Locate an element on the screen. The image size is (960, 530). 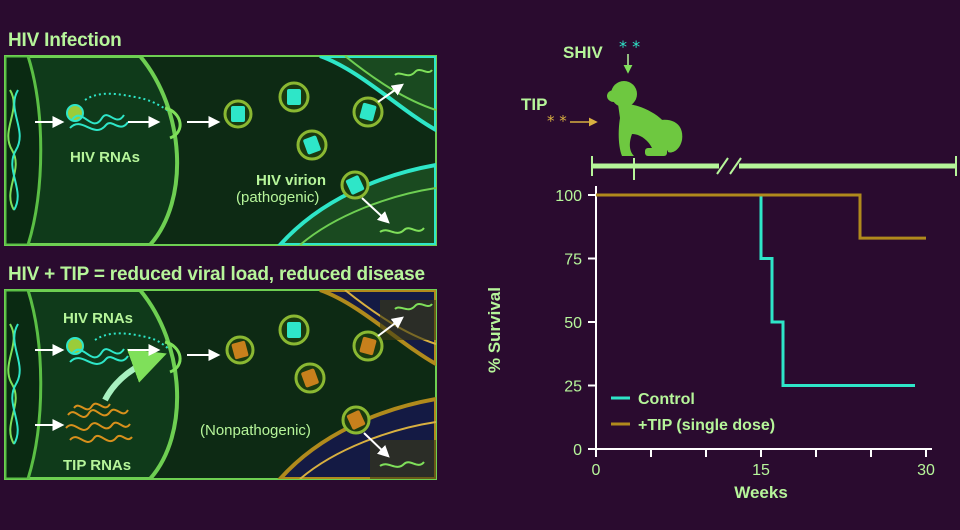
x-axis-label: Weeks is located at coordinates (761, 492).